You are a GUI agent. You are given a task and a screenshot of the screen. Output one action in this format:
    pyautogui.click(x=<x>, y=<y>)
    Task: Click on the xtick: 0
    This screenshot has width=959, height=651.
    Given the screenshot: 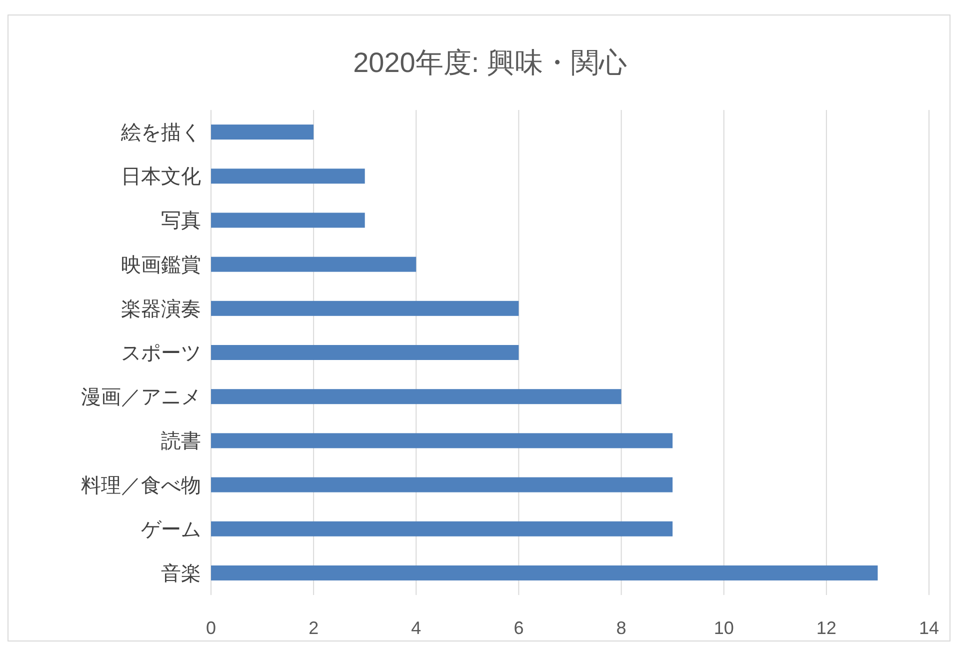 What is the action you would take?
    pyautogui.click(x=211, y=628)
    